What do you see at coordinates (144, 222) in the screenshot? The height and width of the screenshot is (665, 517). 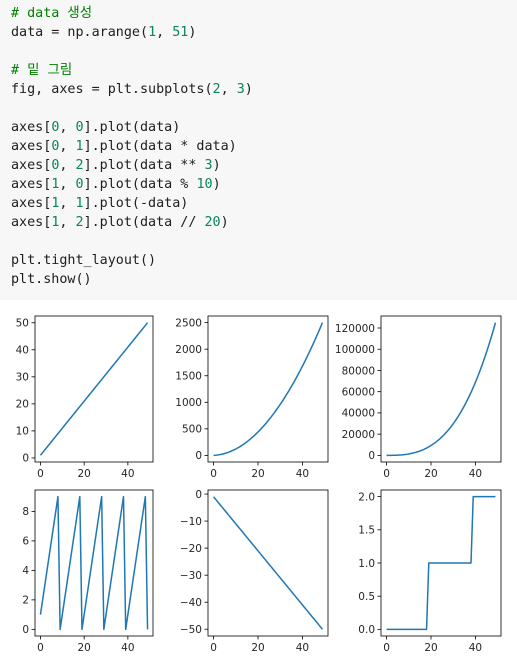 I see `code-text: ].plot(data //` at bounding box center [144, 222].